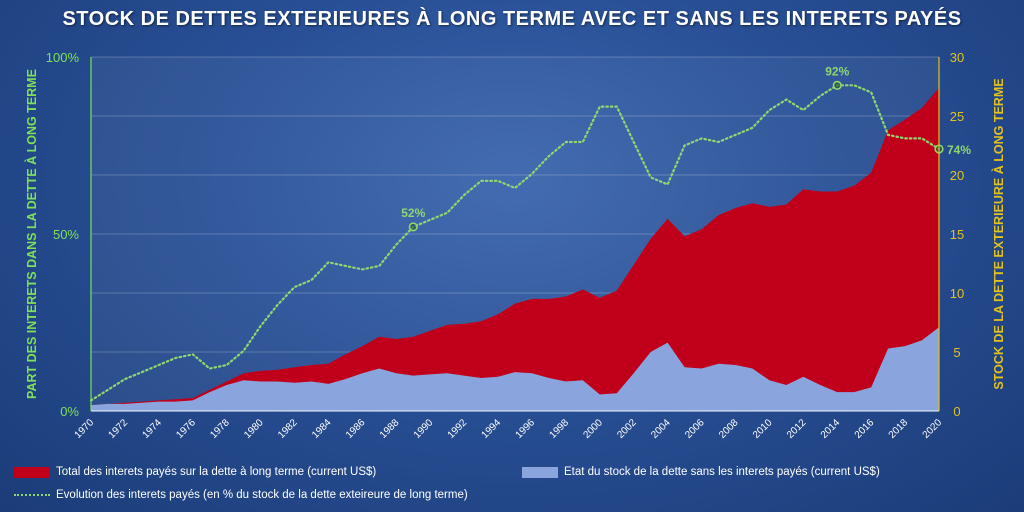 Image resolution: width=1024 pixels, height=512 pixels. Describe the element at coordinates (288, 429) in the screenshot. I see `x-tick-label: 1982` at that location.